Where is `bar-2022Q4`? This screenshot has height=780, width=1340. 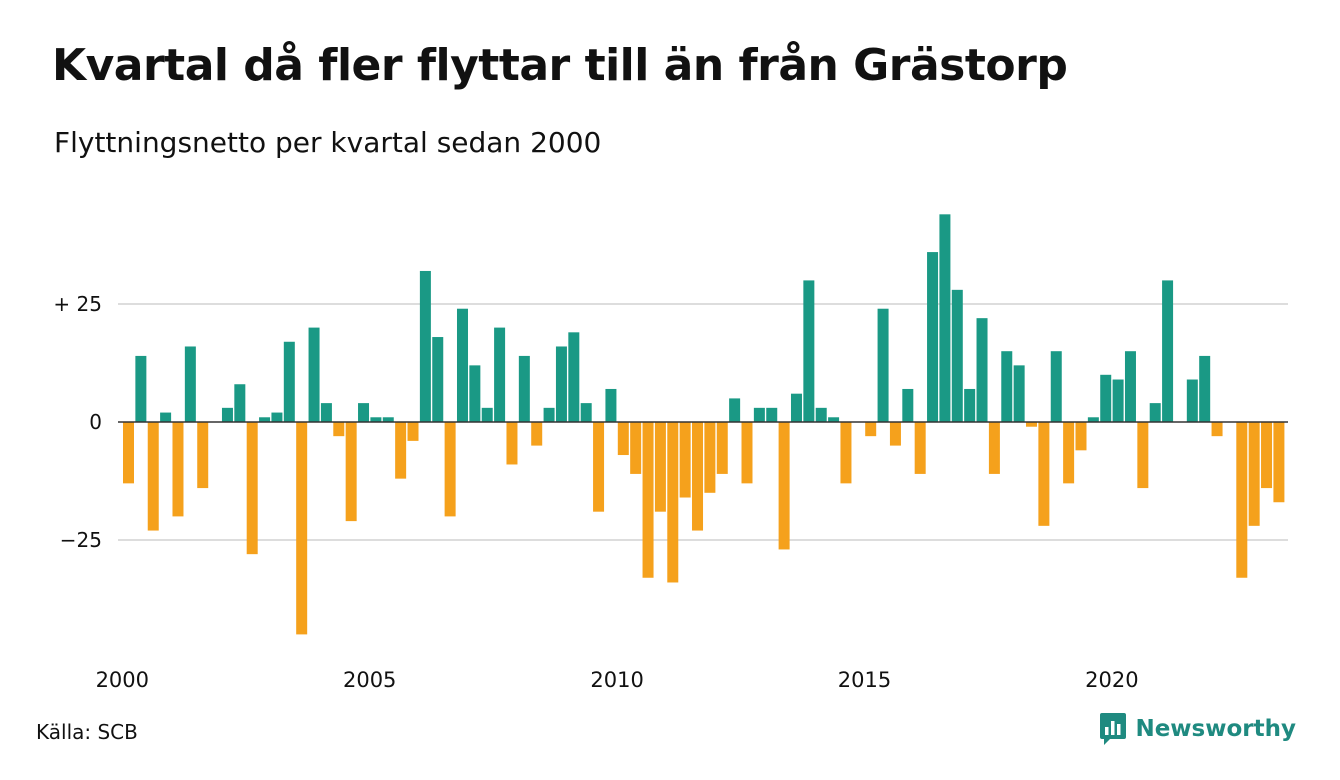 bar-2022Q4 is located at coordinates (1254, 474).